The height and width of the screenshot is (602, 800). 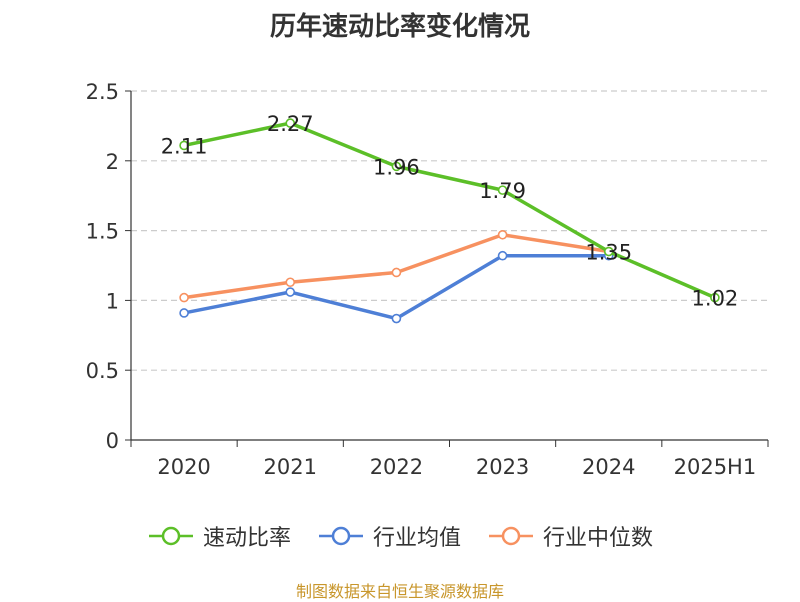 I want to click on x-tick-label: 2020, so click(x=183, y=467).